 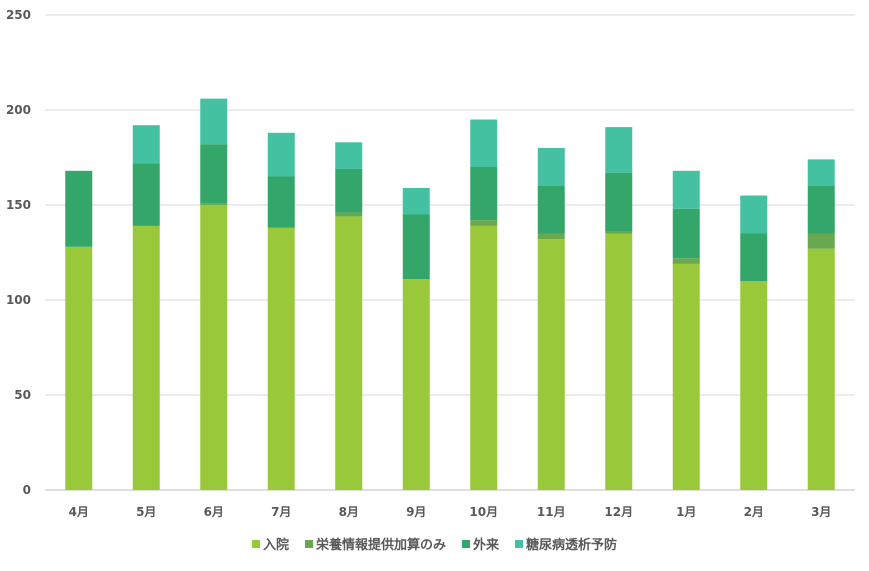 What do you see at coordinates (380, 545) in the screenshot?
I see `legend-label: 栄養情報提供加算のみ` at bounding box center [380, 545].